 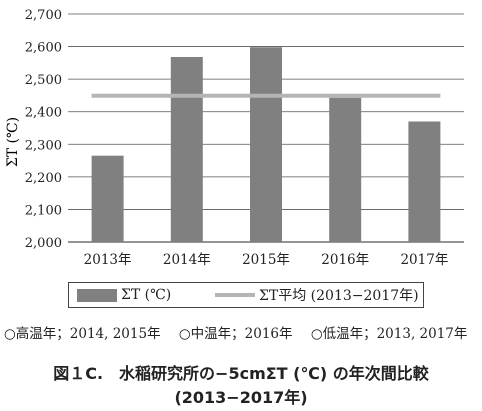 I want to click on x-tick-label: 2015年, so click(x=266, y=260).